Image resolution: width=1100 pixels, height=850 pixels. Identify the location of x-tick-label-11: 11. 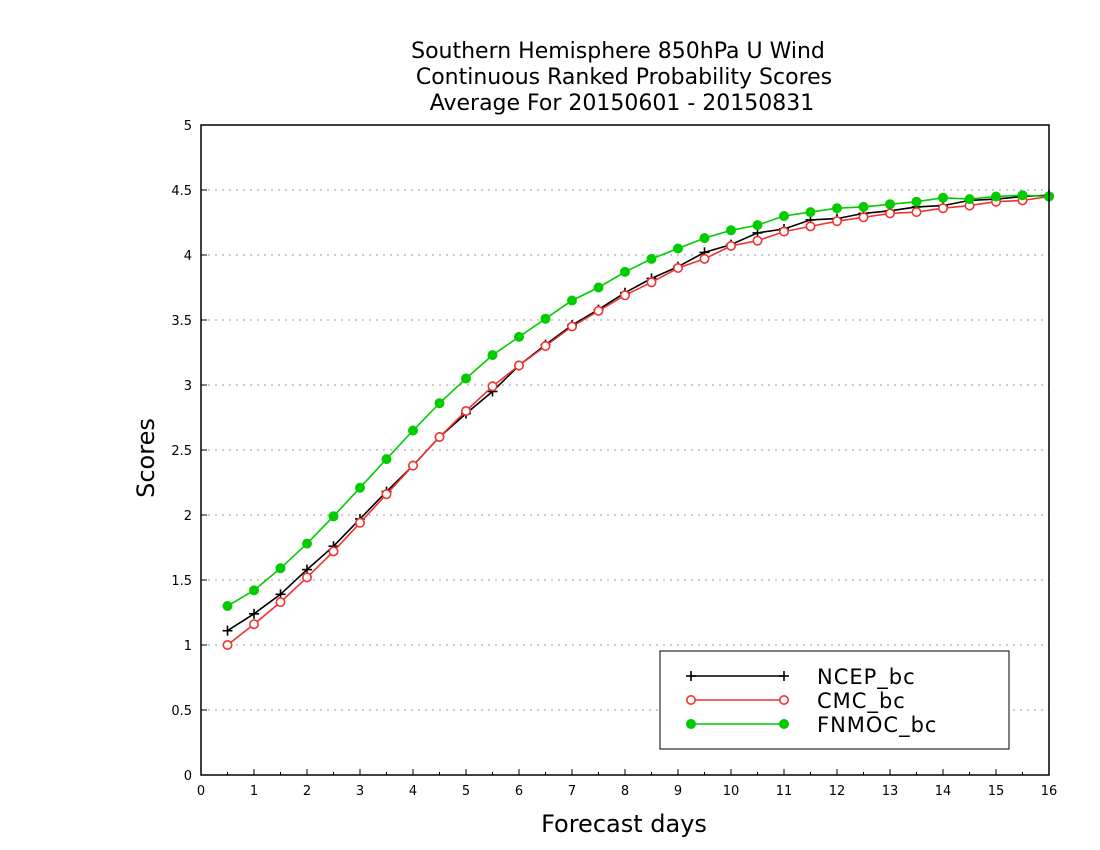
(784, 791).